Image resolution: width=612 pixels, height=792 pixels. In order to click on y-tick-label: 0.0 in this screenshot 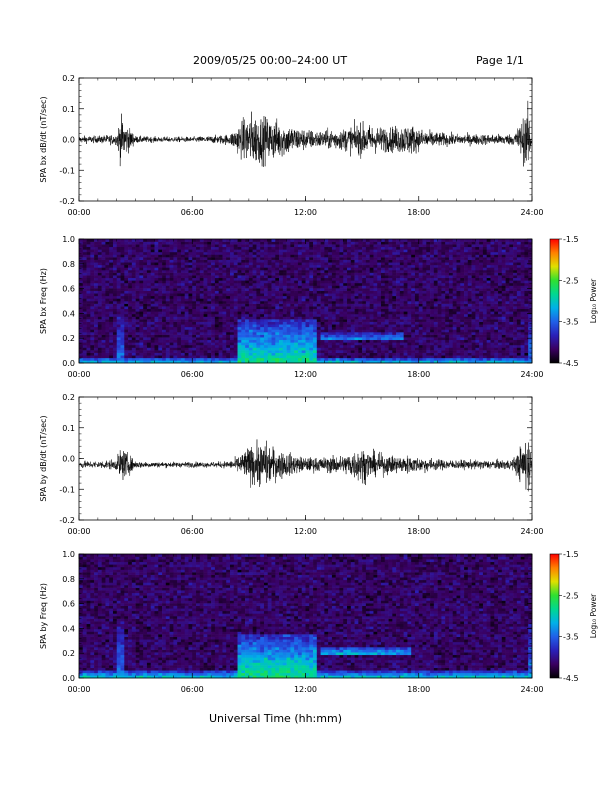, I will do `click(68, 140)`.